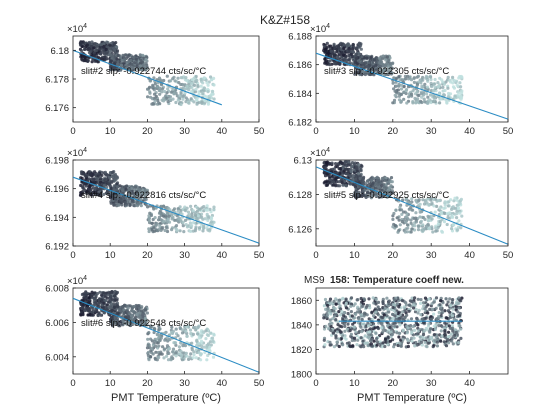  I want to click on x-tick-label: 0, so click(315, 383).